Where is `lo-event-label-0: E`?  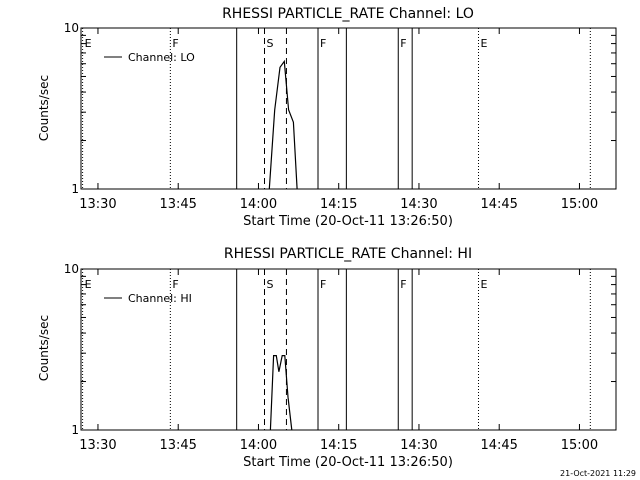
lo-event-label-0: E is located at coordinates (88, 43).